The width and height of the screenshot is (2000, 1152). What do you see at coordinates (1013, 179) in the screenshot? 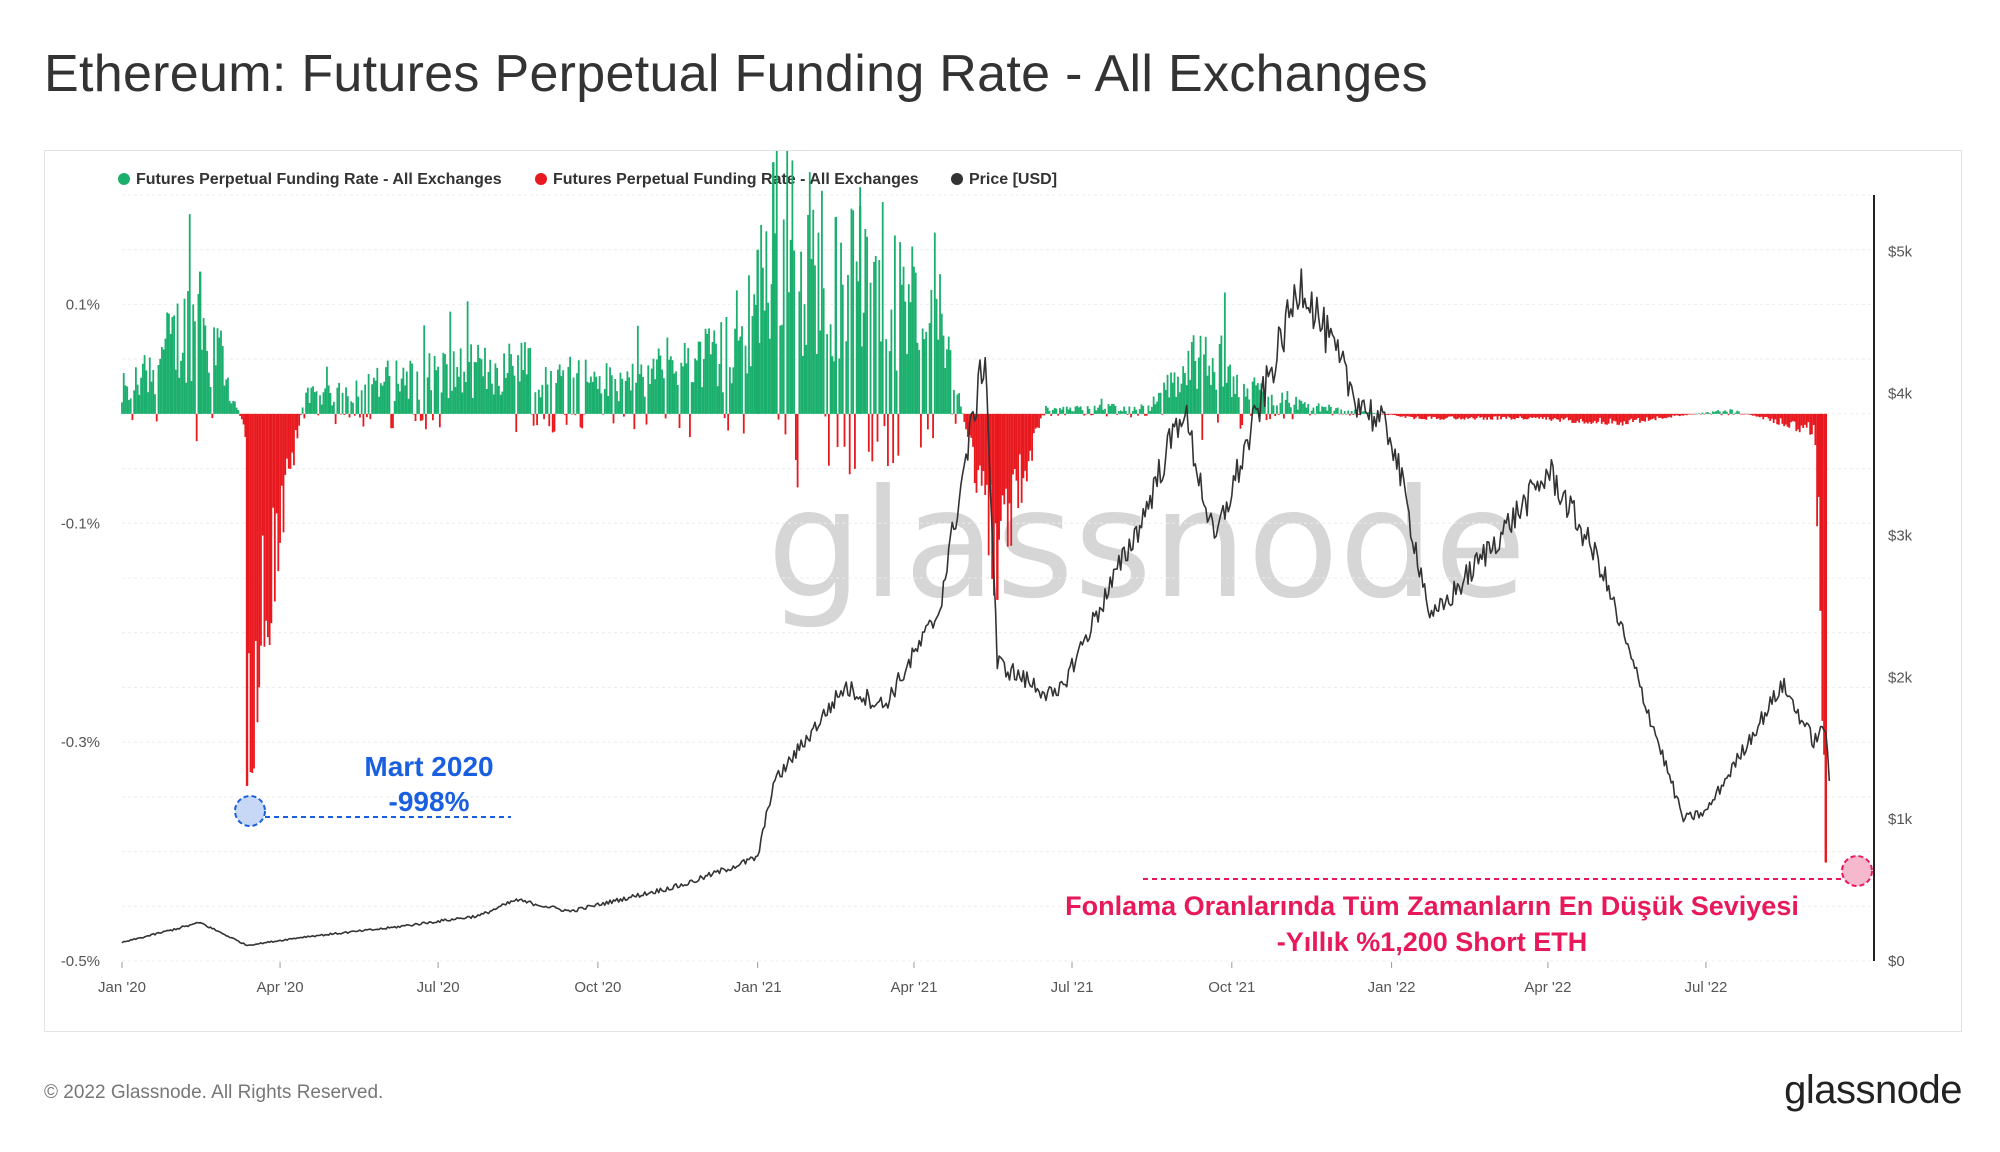
I see `legend-label-price: Price [USD]` at bounding box center [1013, 179].